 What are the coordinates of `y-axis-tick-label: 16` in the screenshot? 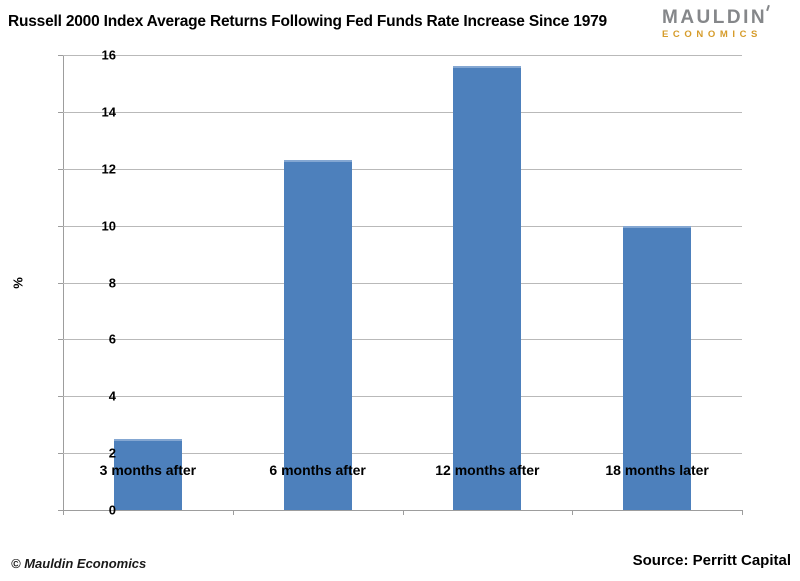 It's located at (108, 55).